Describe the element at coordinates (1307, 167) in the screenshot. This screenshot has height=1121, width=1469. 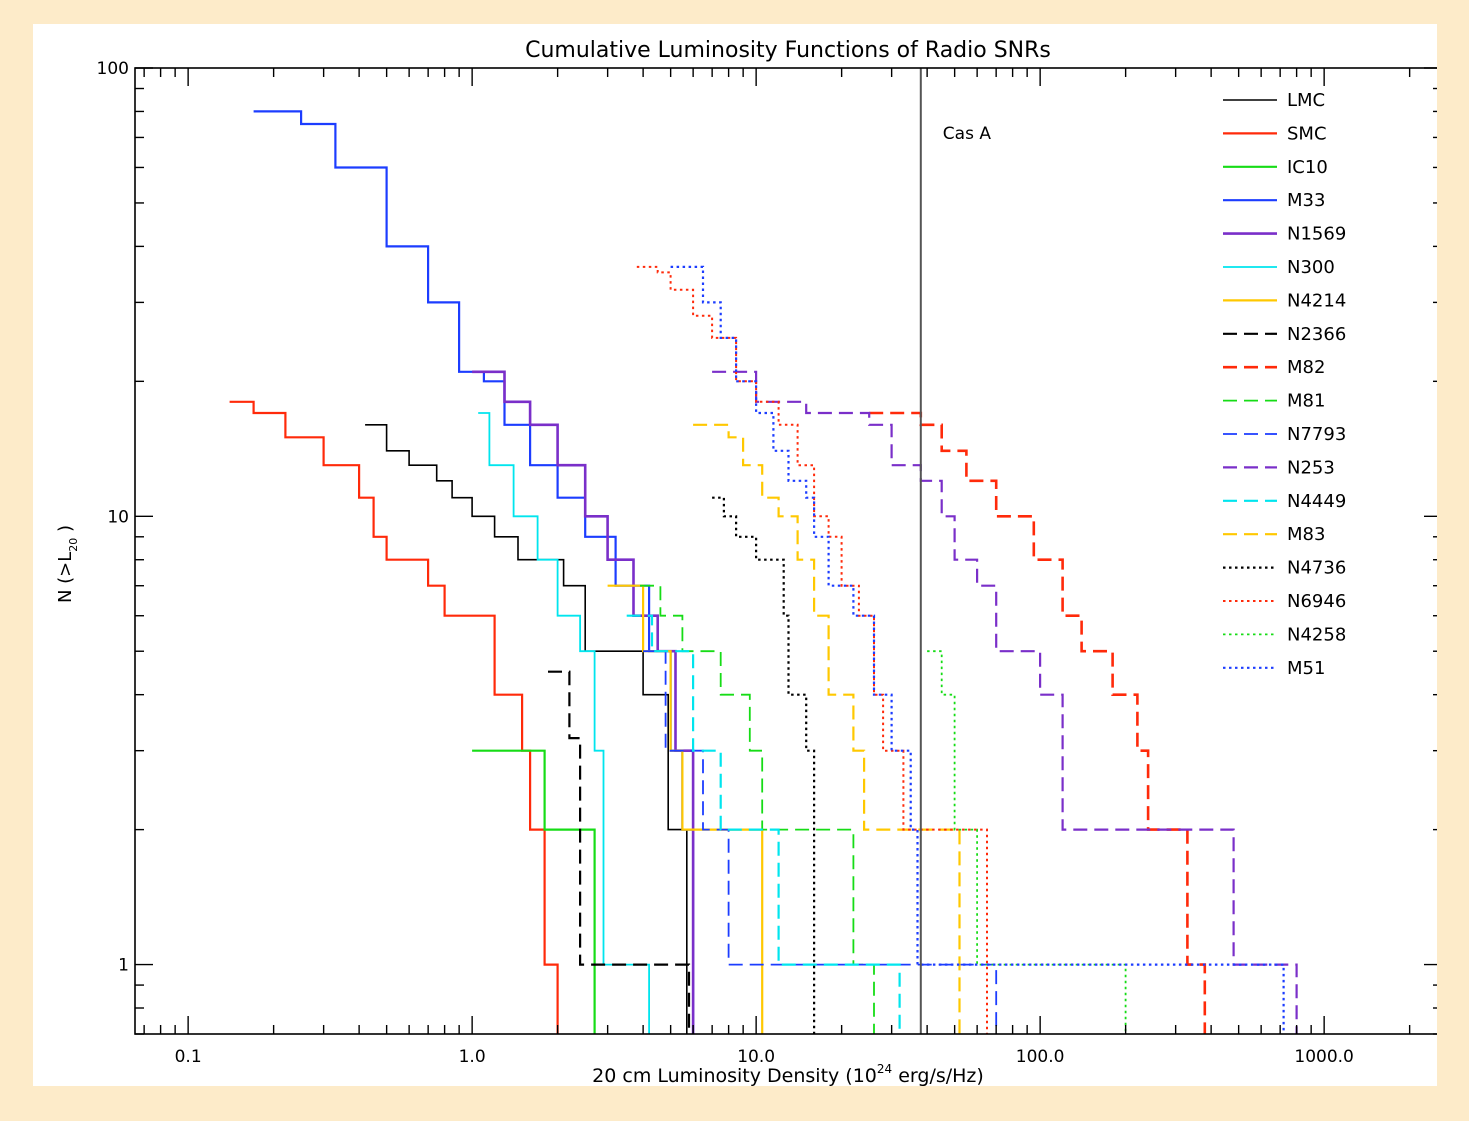
I see `legend-label-ic10: IC10` at that location.